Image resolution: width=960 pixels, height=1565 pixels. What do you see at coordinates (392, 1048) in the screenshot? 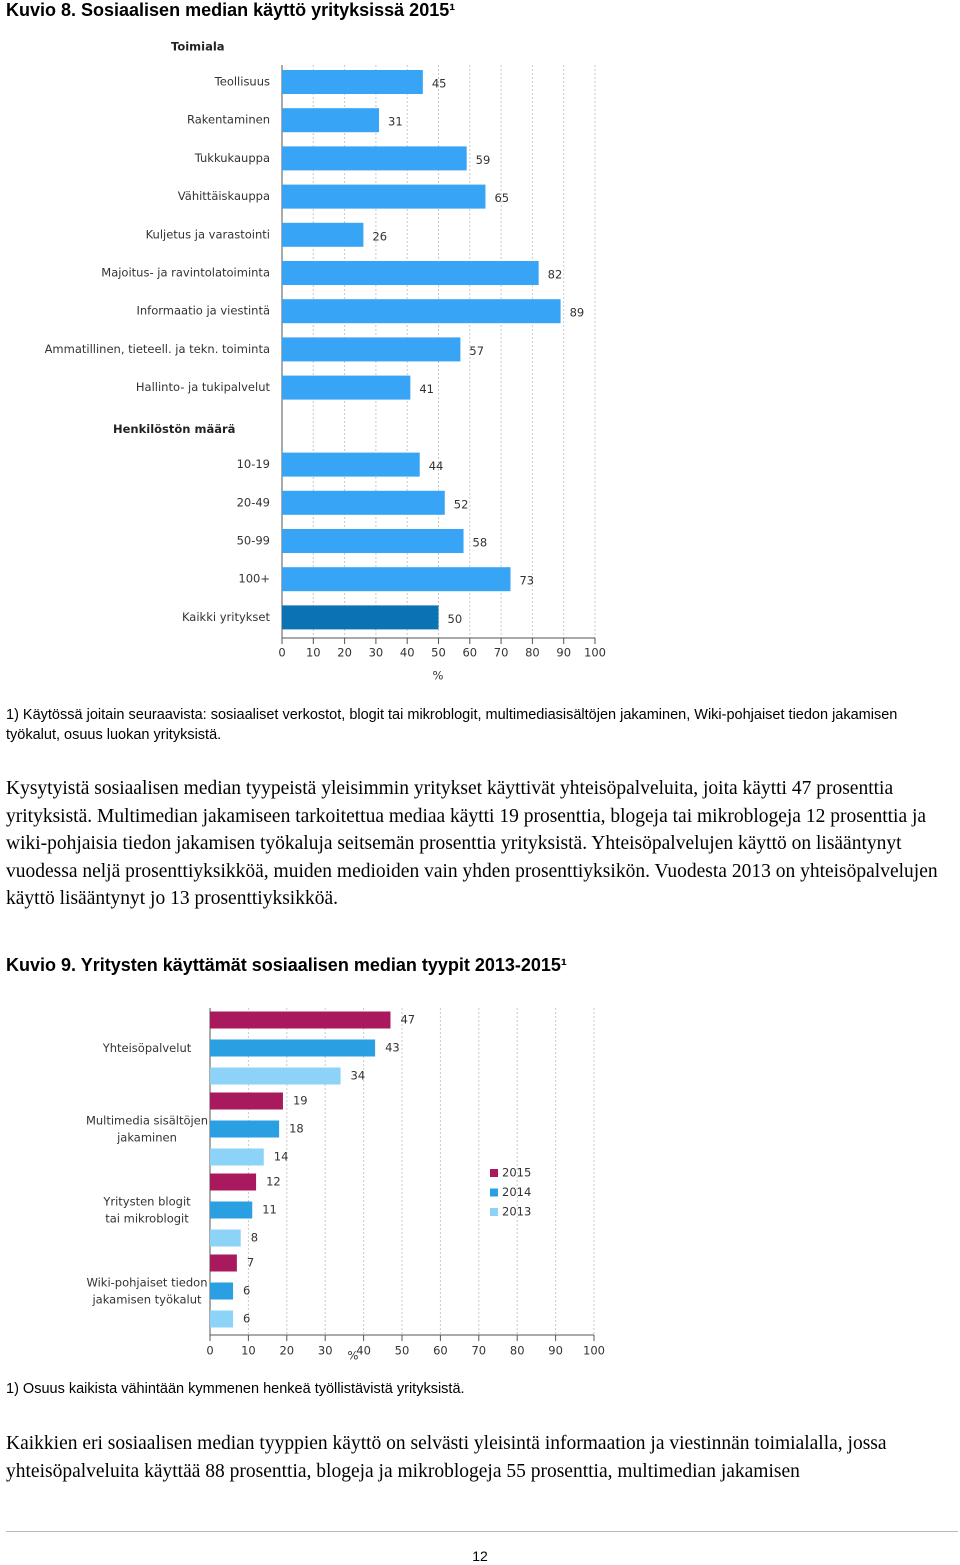
I see `value-label: 43` at bounding box center [392, 1048].